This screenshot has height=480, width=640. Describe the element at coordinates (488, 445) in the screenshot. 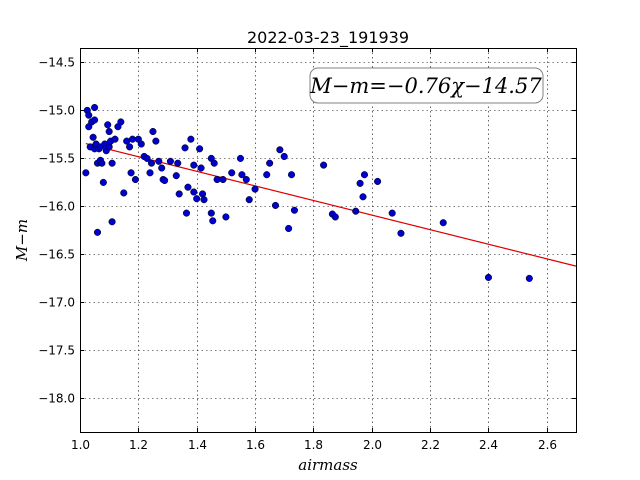

I see `x-tick-label: 2.4` at that location.